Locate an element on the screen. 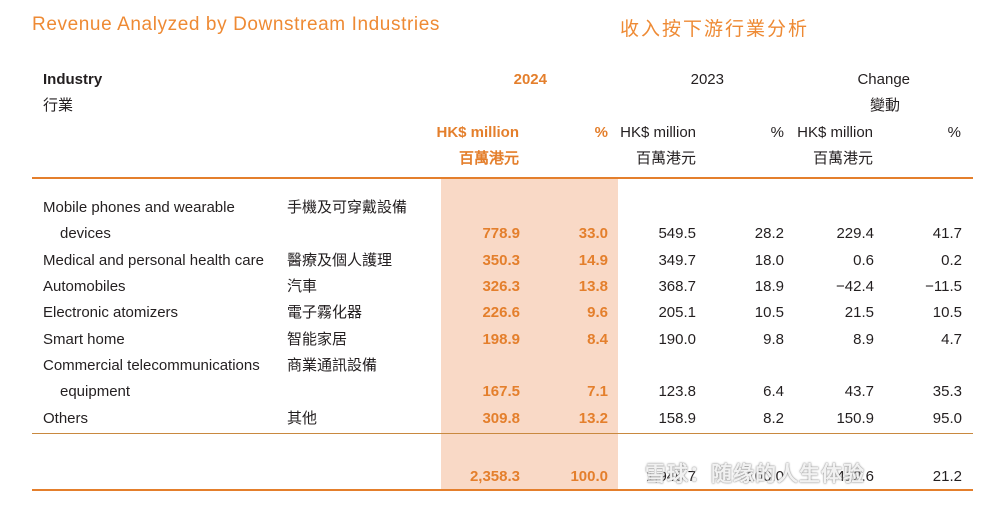 This screenshot has height=507, width=1005. header-year-2023: 2023 is located at coordinates (707, 79).